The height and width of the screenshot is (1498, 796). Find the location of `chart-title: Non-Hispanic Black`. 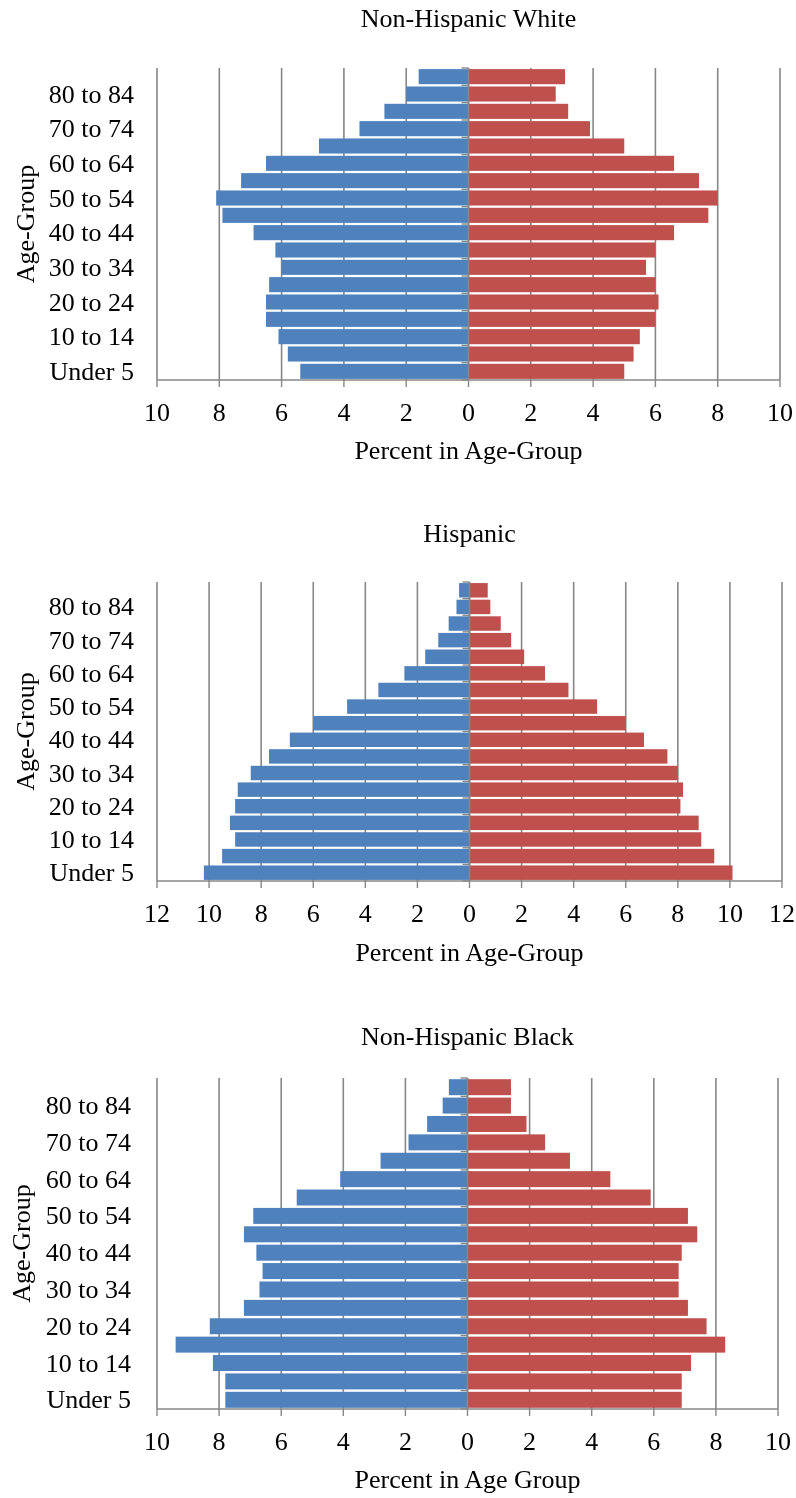

chart-title: Non-Hispanic Black is located at coordinates (467, 1036).